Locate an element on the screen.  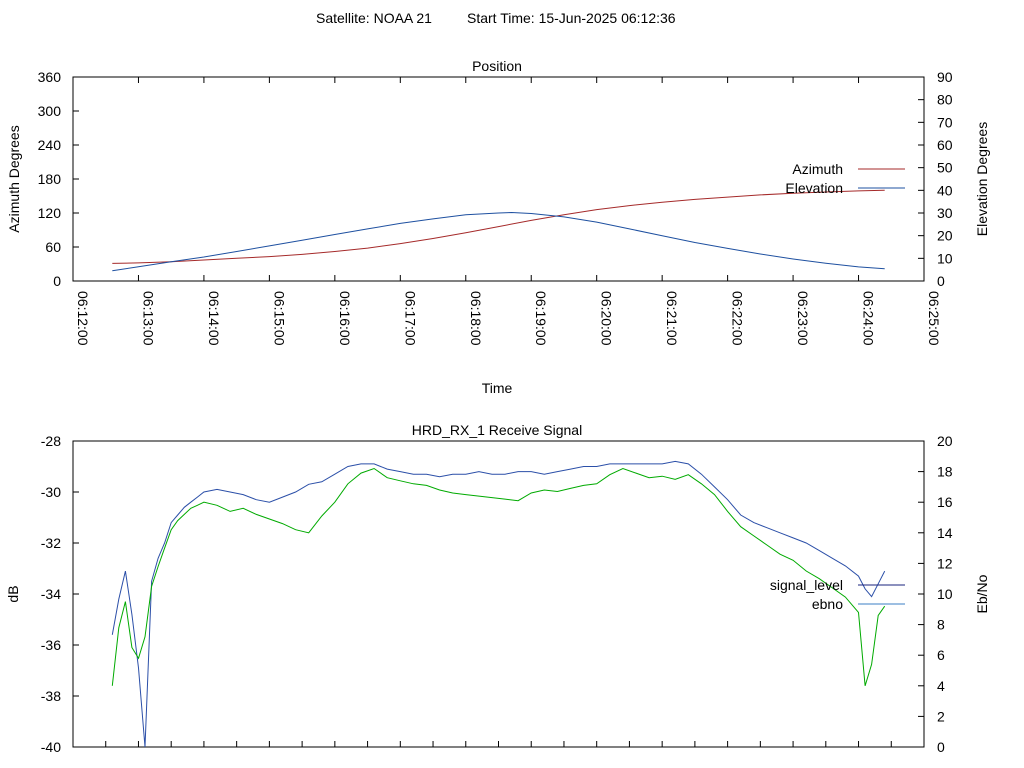
azimuth-axis-title: Azimuth Degrees is located at coordinates (14, 178).